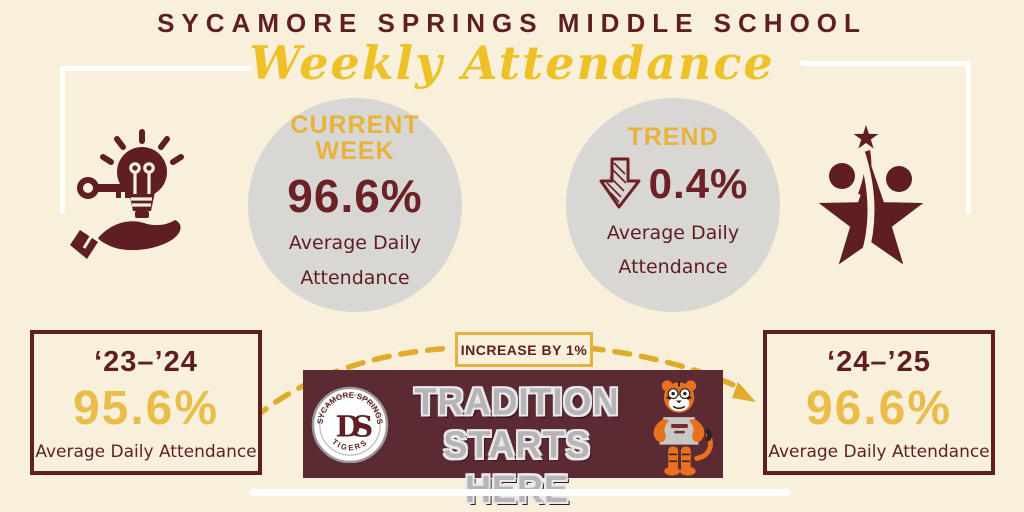 The height and width of the screenshot is (512, 1024). What do you see at coordinates (879, 362) in the screenshot?
I see `year-curr-label: ‘24–’25` at bounding box center [879, 362].